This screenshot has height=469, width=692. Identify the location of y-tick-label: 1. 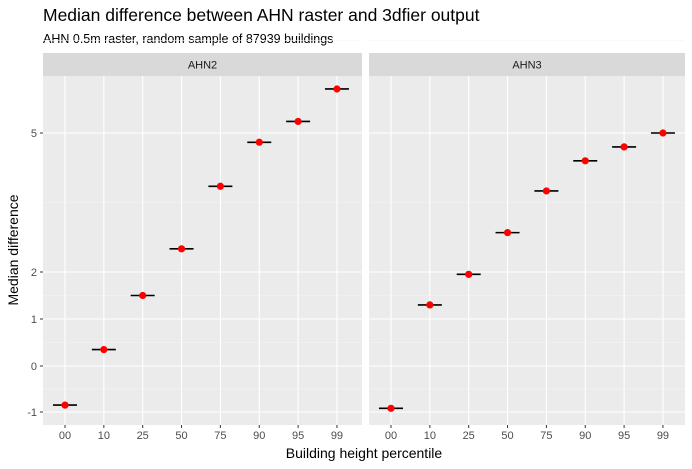
(34, 320).